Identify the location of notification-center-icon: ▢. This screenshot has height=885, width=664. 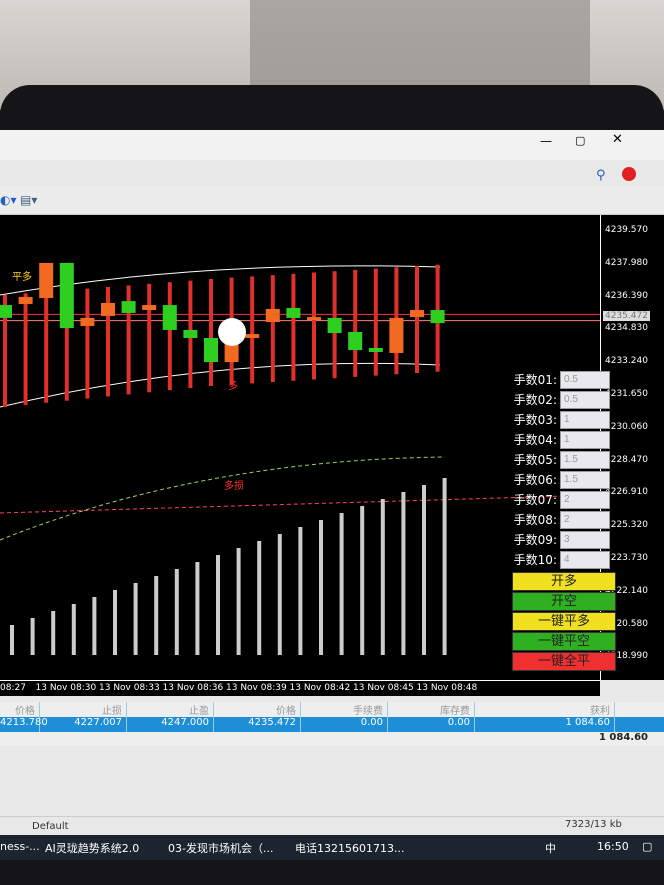
(647, 846).